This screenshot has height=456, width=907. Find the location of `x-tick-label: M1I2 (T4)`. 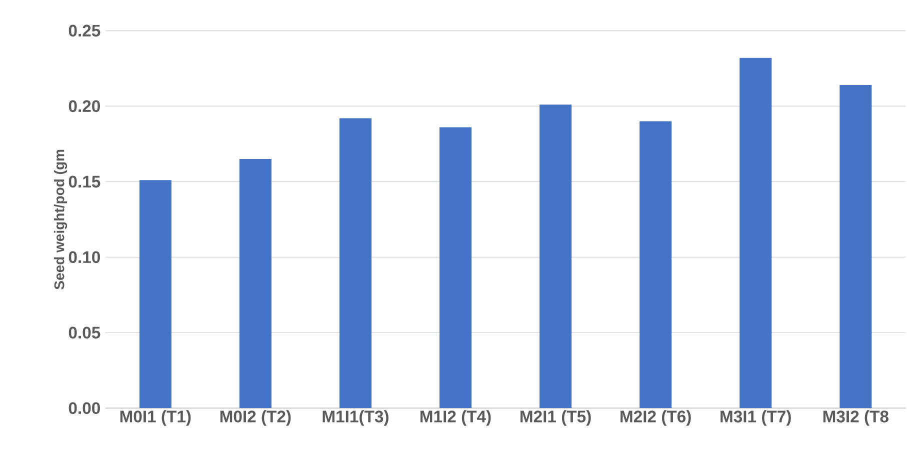

x-tick-label: M1I2 (T4) is located at coordinates (455, 418).